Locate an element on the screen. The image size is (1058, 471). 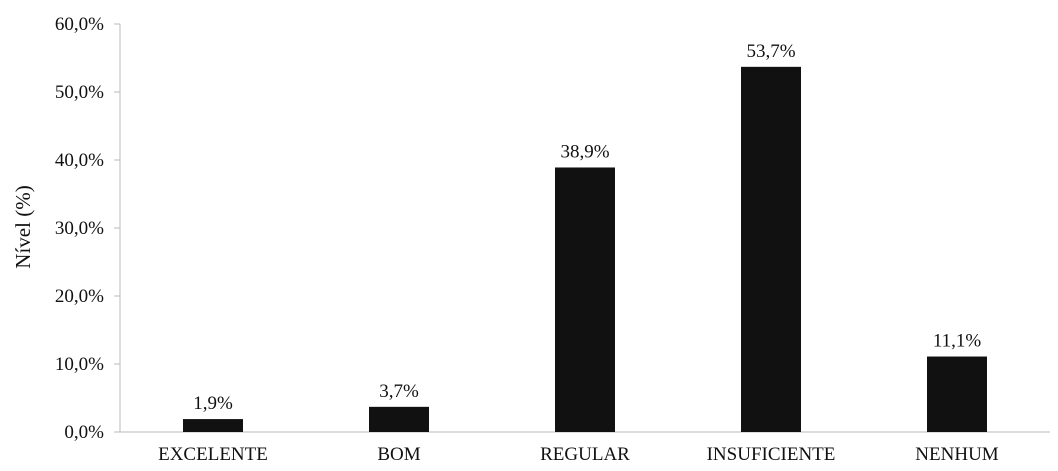
x-category-label: INSUFICIENTE is located at coordinates (771, 454).